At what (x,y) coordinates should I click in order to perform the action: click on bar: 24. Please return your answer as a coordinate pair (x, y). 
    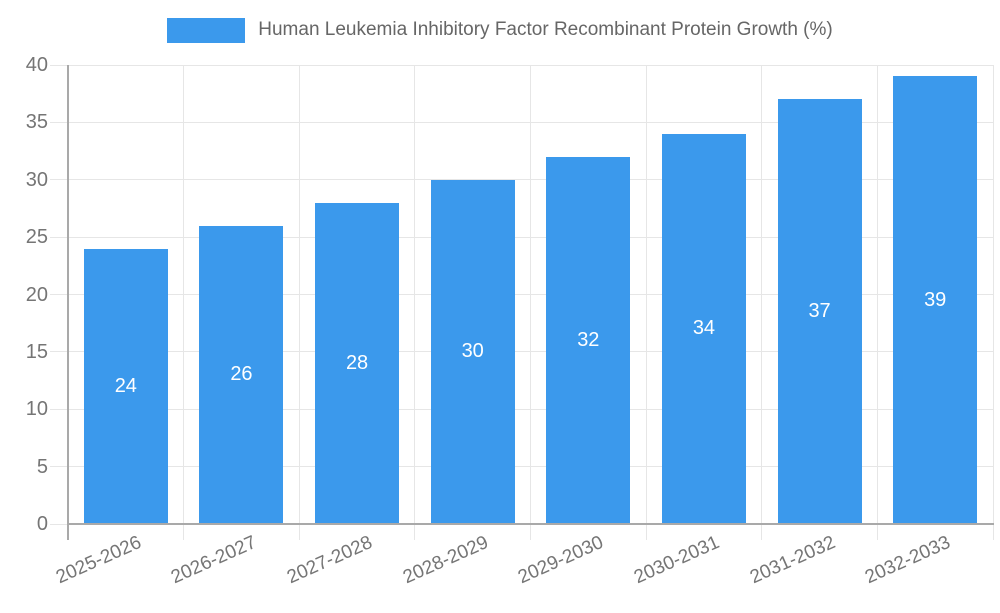
    Looking at the image, I should click on (125, 386).